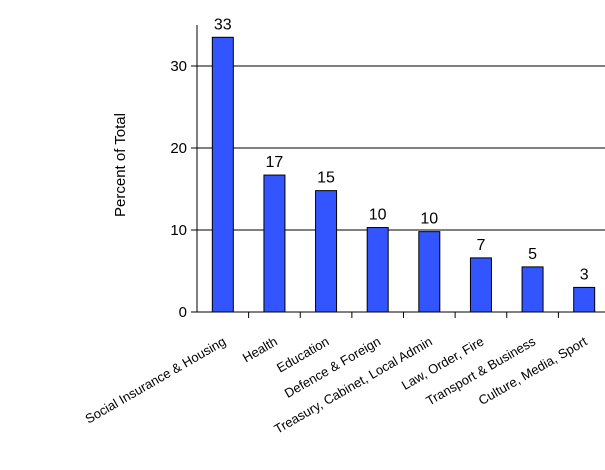 The image size is (605, 470). I want to click on data-label: 15, so click(326, 178).